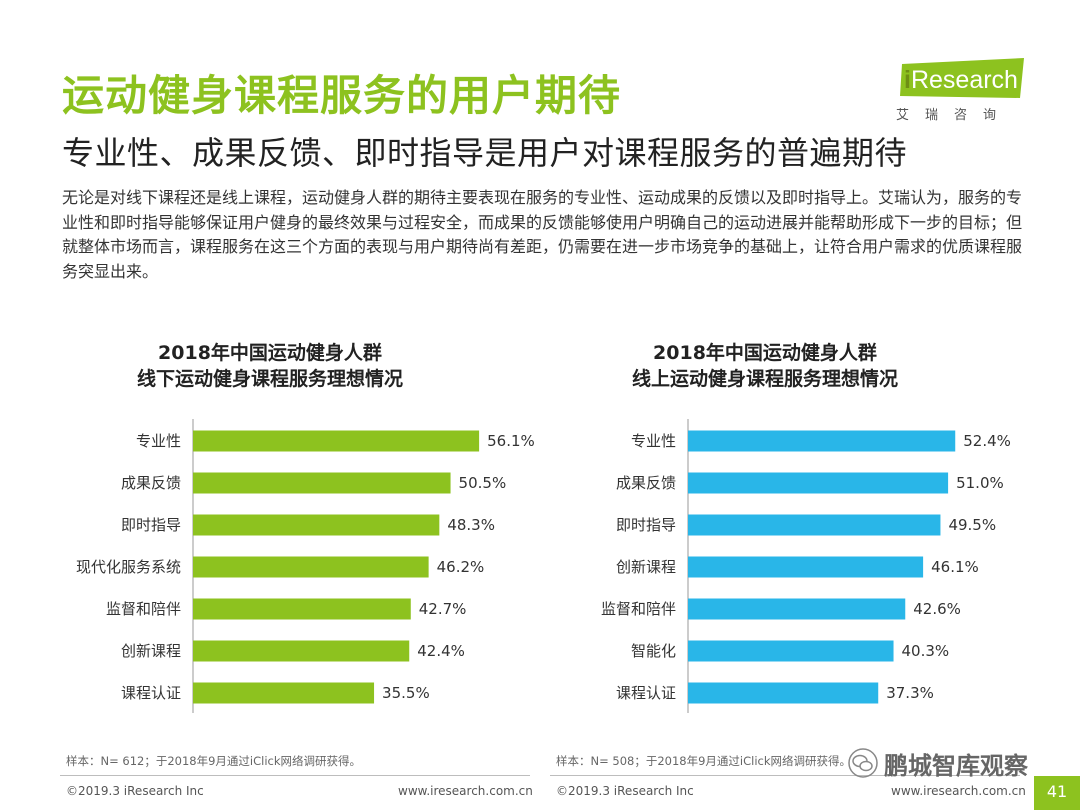 Image resolution: width=1080 pixels, height=810 pixels. What do you see at coordinates (907, 80) in the screenshot?
I see `logo-i: i` at bounding box center [907, 80].